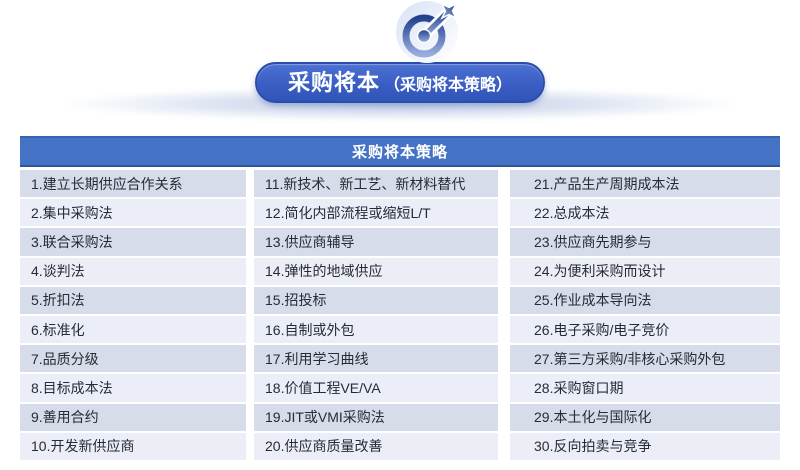 The image size is (800, 470). I want to click on table-cell: 3.联合采购法, so click(133, 242).